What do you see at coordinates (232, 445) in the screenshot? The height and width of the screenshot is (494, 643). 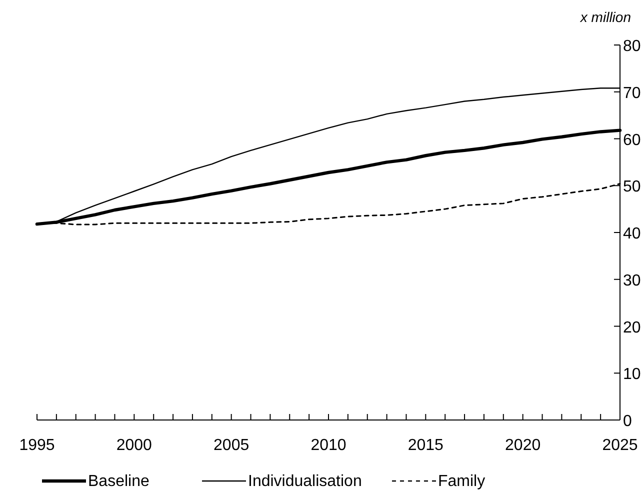 I see `x-tick-label: 2005` at bounding box center [232, 445].